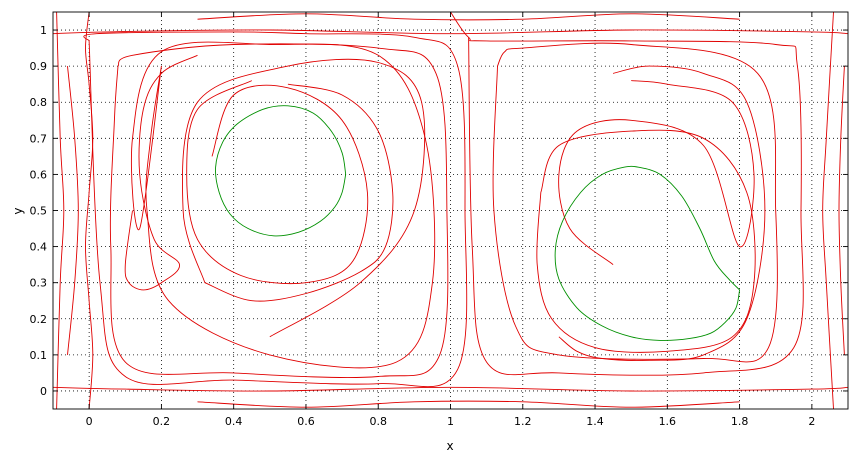 This screenshot has height=460, width=860. I want to click on x-axis-label: x, so click(449, 446).